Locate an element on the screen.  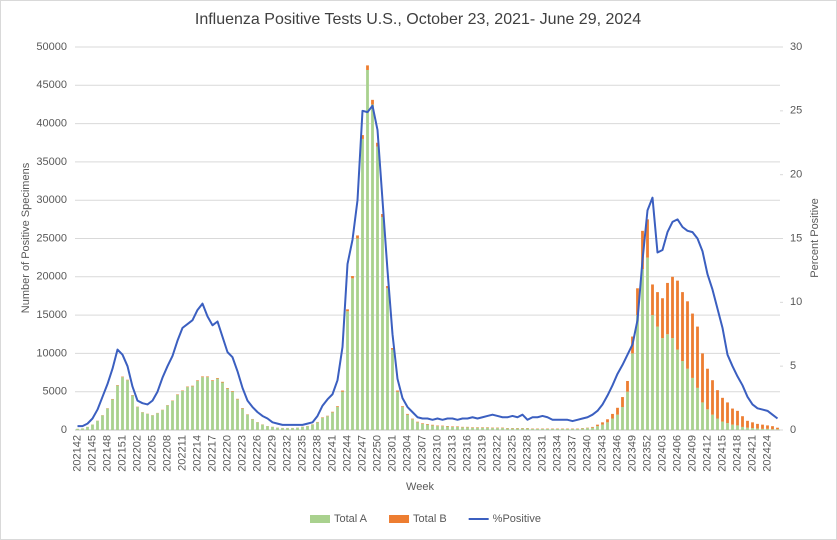
y2-tick-label: 20 is located at coordinates (796, 175).